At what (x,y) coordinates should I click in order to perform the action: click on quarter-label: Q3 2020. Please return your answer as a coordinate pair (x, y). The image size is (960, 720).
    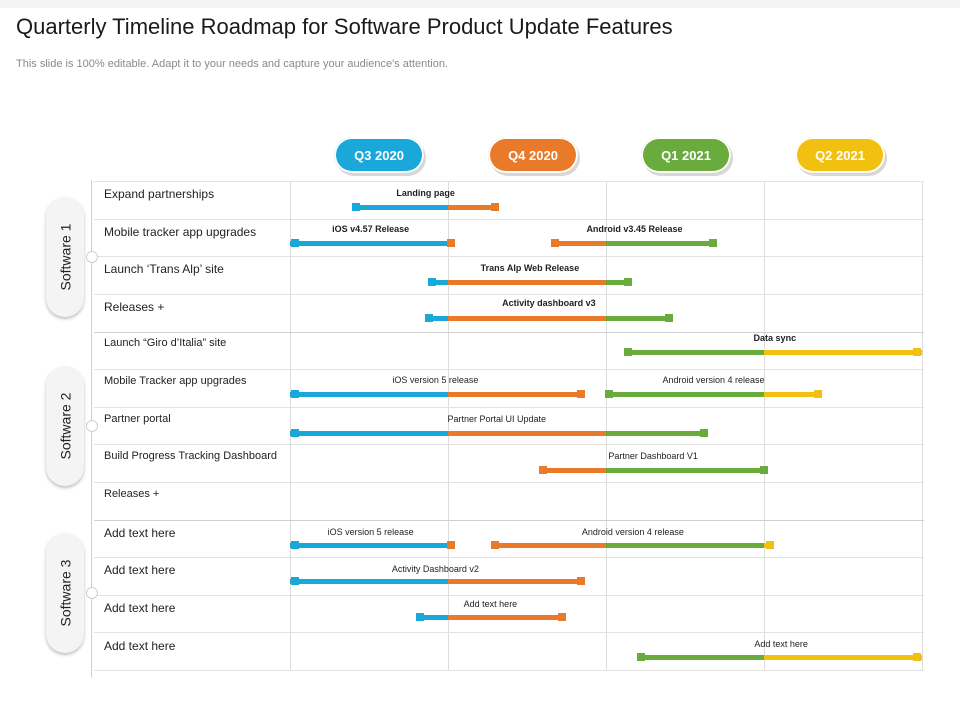
    Looking at the image, I should click on (379, 155).